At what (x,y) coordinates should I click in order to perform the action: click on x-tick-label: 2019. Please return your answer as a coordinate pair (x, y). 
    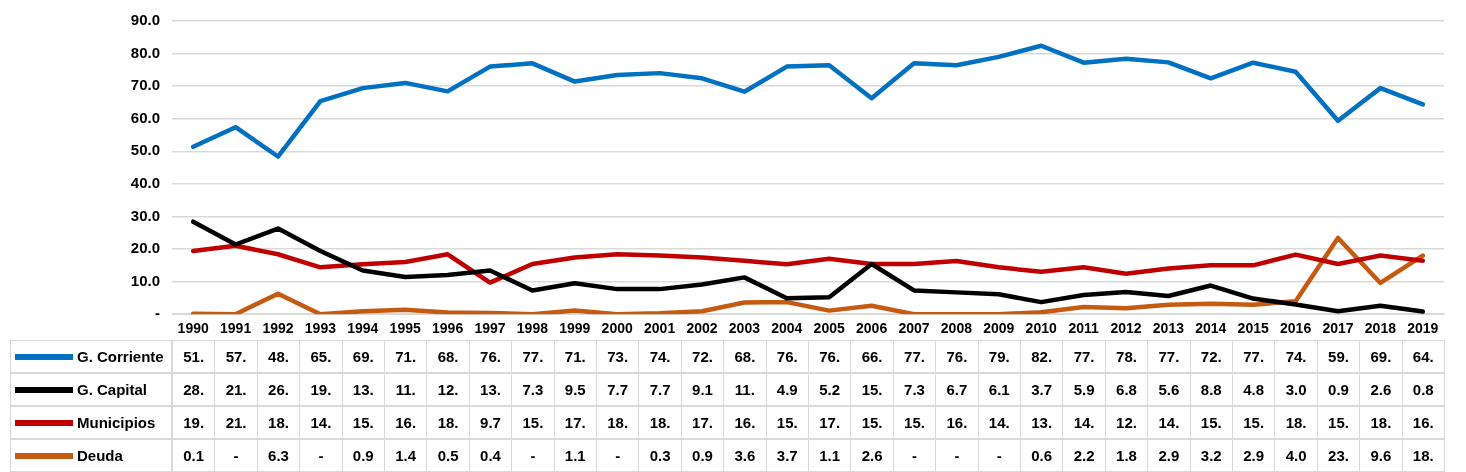
    Looking at the image, I should click on (1423, 328).